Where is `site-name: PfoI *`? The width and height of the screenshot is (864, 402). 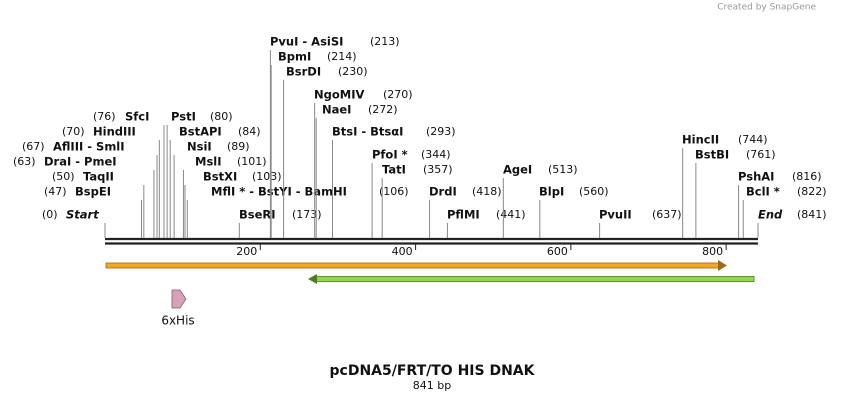 site-name: PfoI * is located at coordinates (390, 155).